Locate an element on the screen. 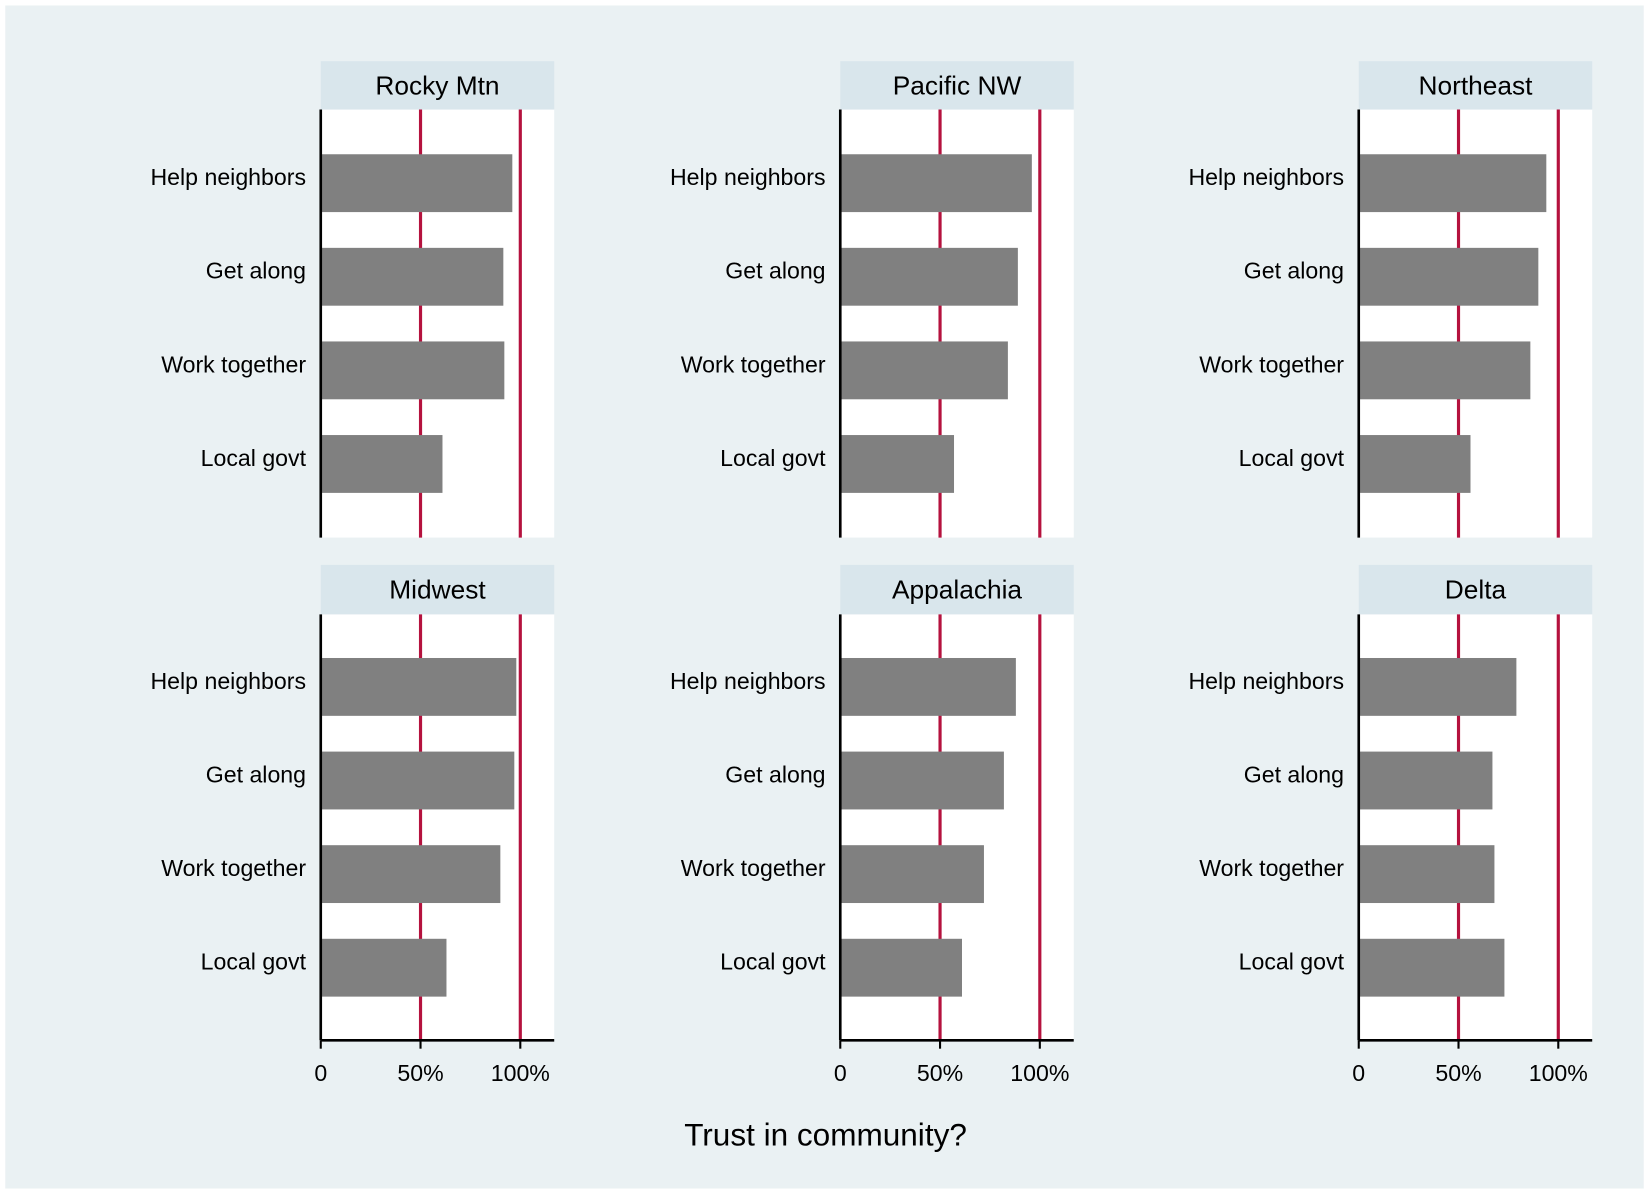  x-axis-title: Trust in community? is located at coordinates (825, 1134).